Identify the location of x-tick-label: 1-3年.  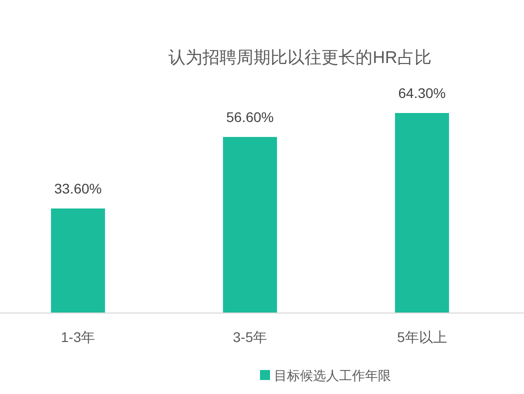
(78, 337).